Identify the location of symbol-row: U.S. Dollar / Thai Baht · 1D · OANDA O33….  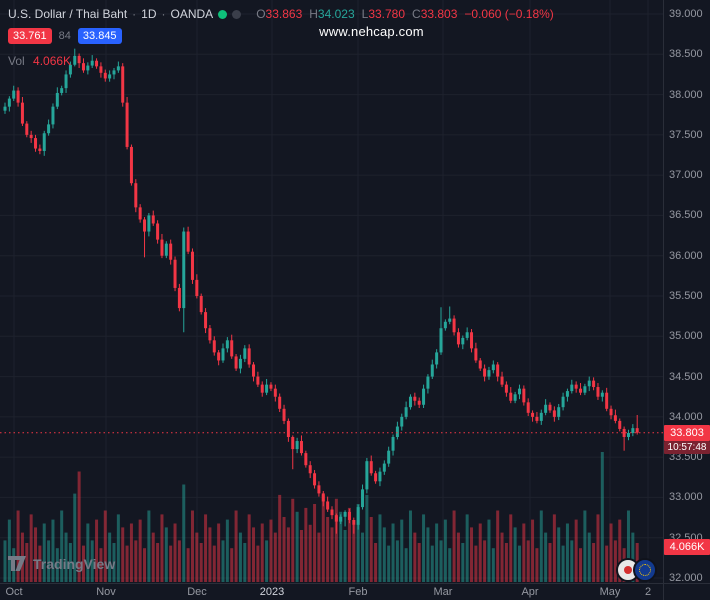
(281, 14).